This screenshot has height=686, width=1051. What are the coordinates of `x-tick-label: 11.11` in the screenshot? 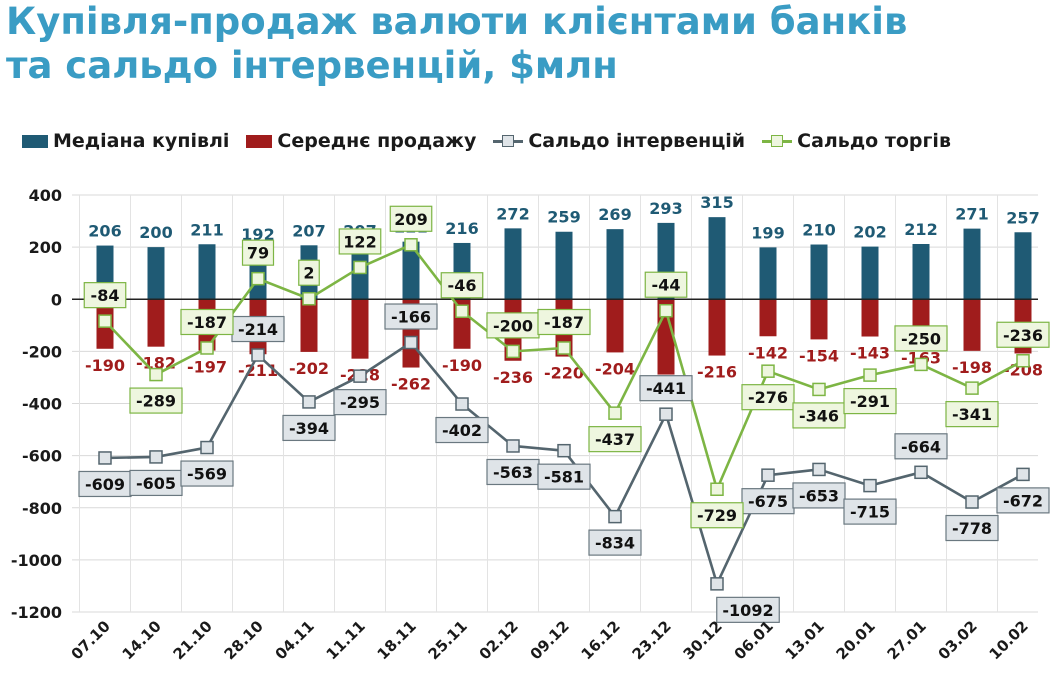 It's located at (346, 640).